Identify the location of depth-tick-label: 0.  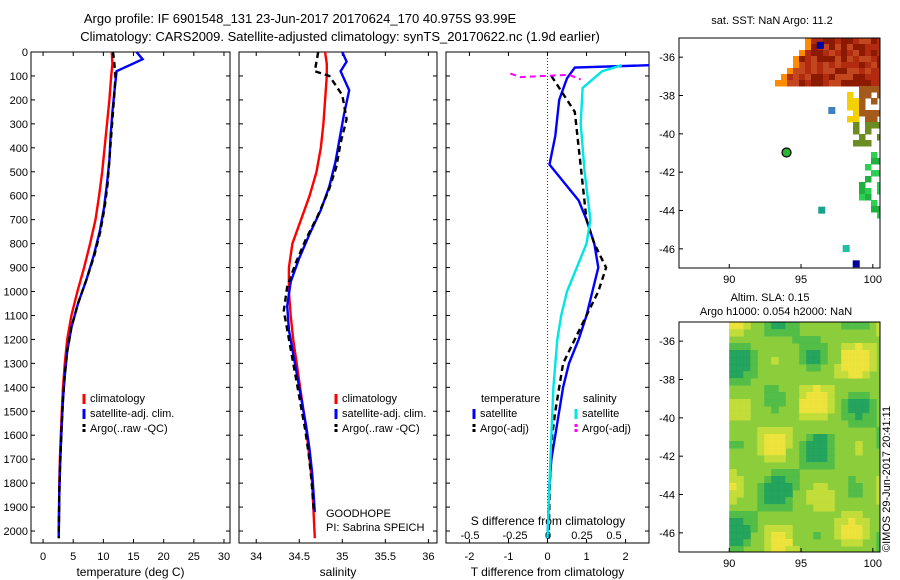
(25, 53).